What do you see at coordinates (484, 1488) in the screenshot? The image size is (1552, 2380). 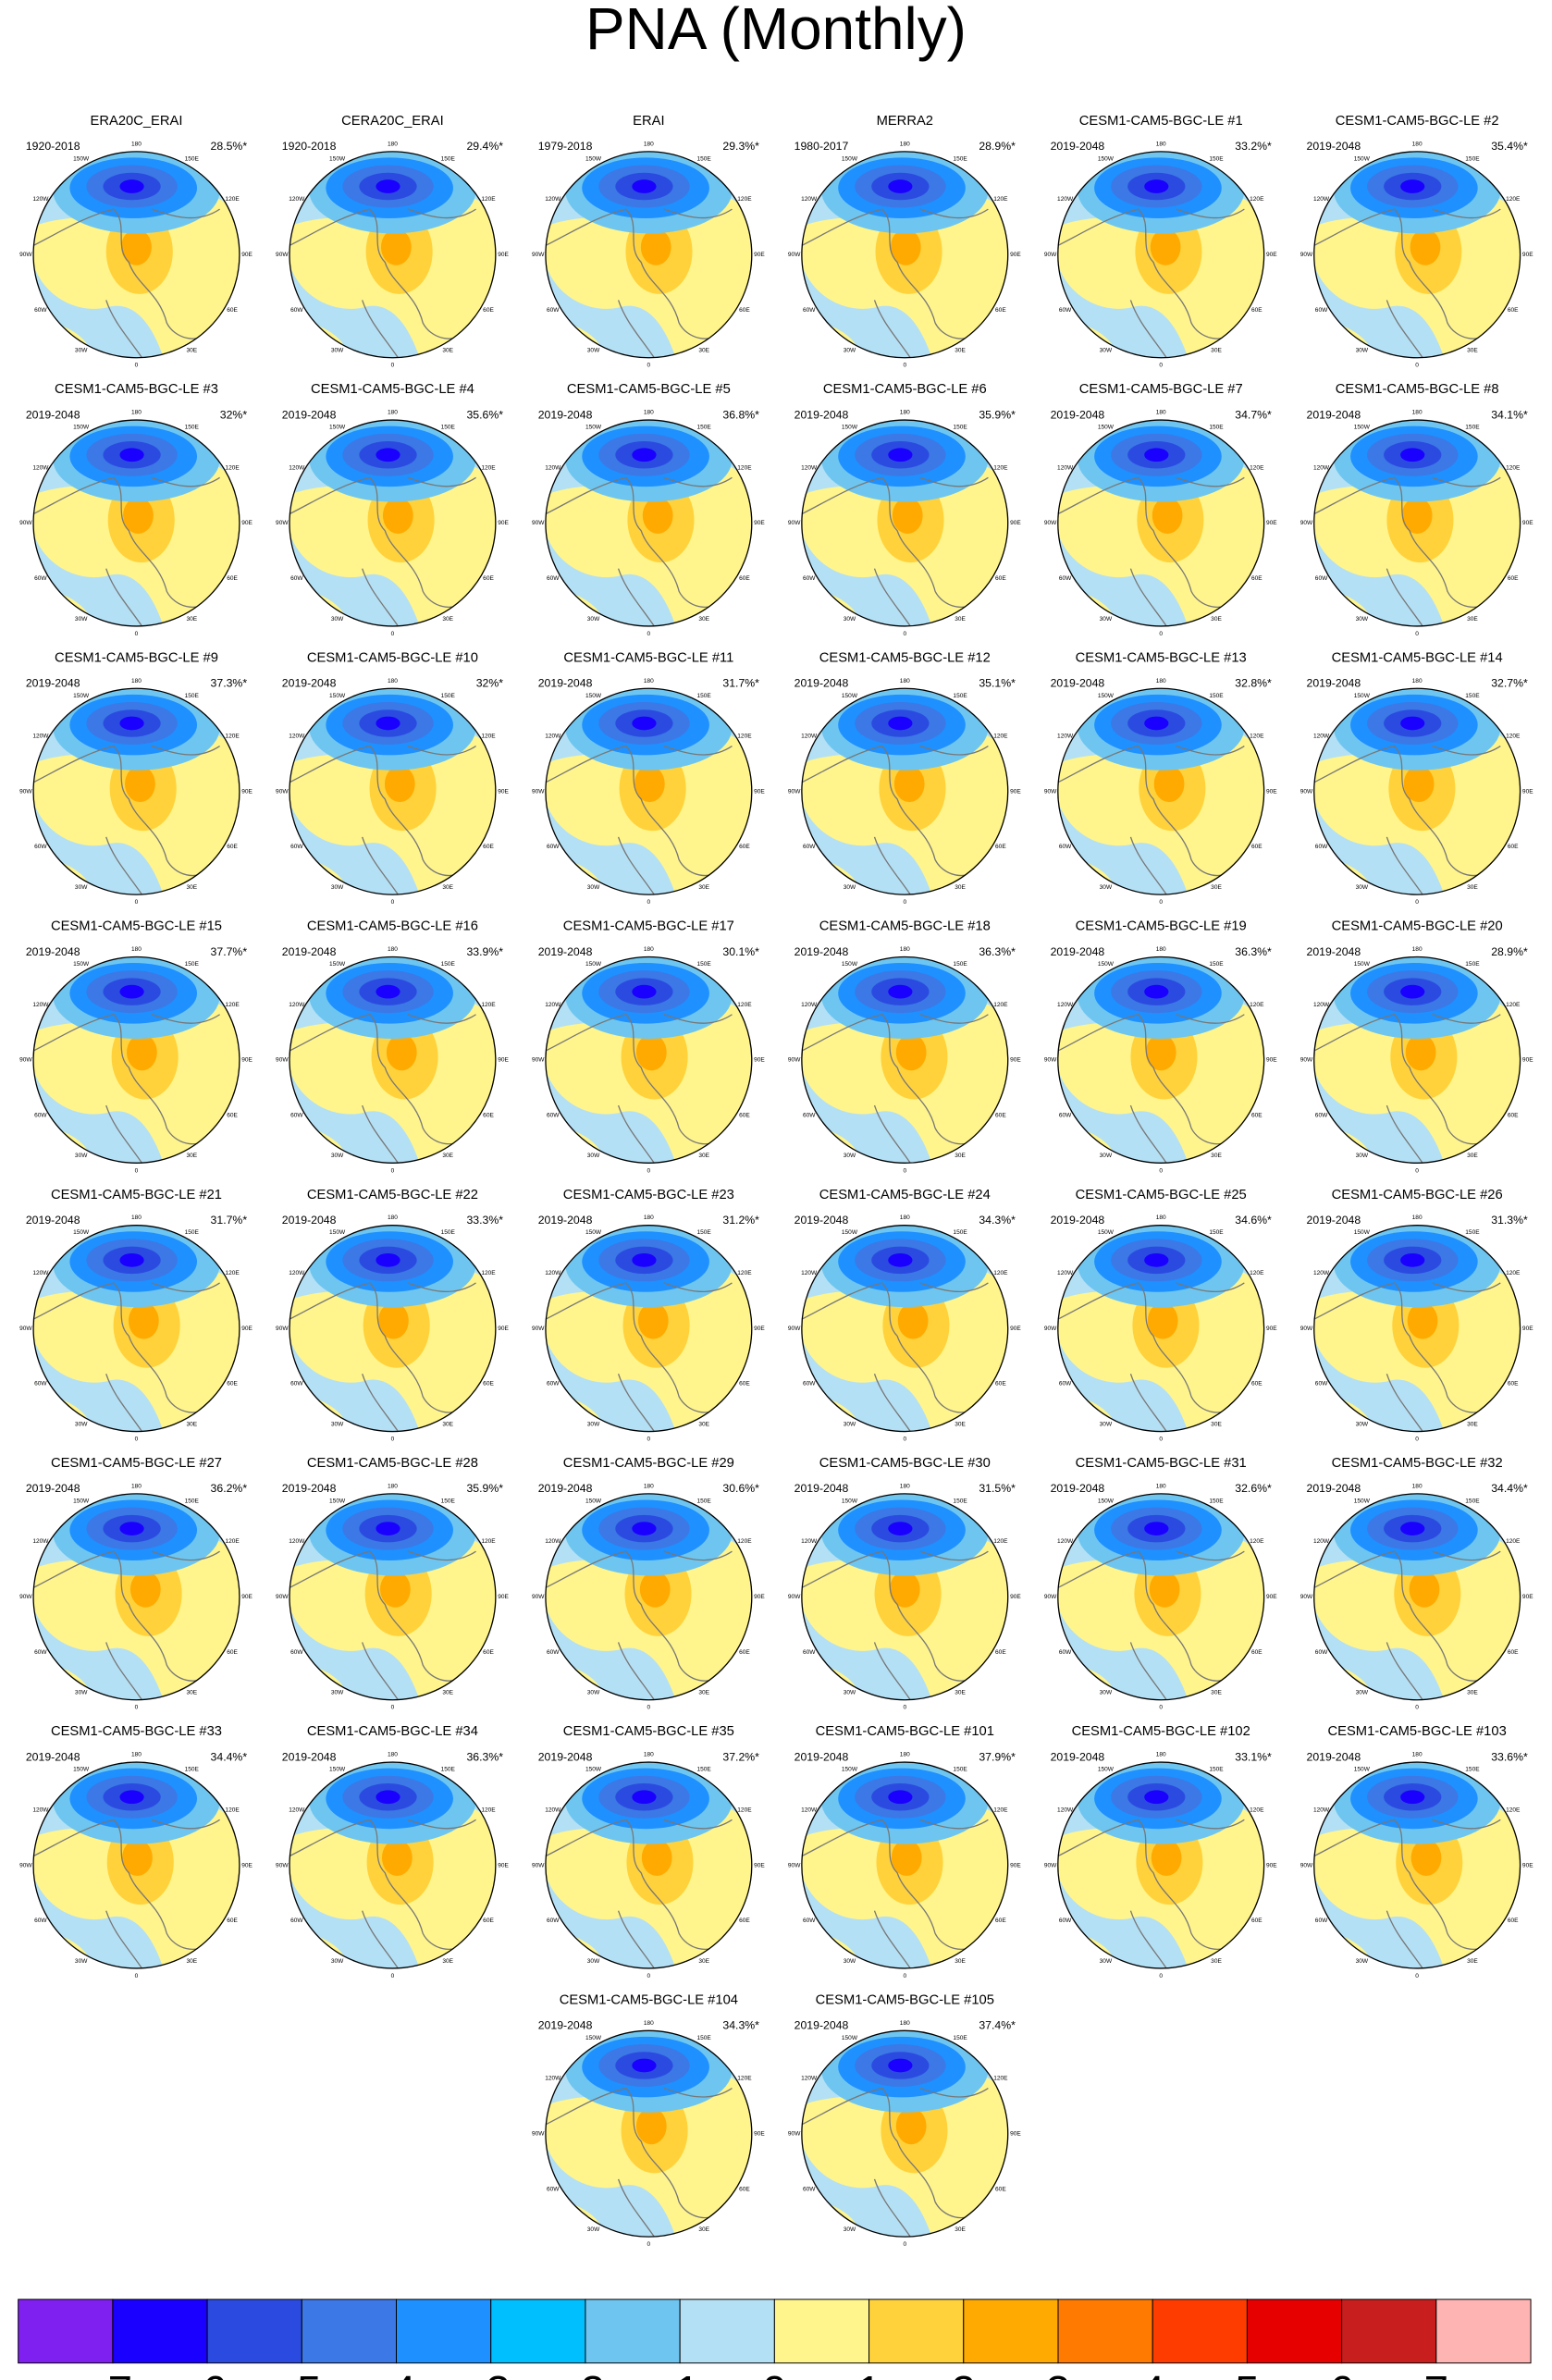 I see `panel-percent: 35.9%*` at bounding box center [484, 1488].